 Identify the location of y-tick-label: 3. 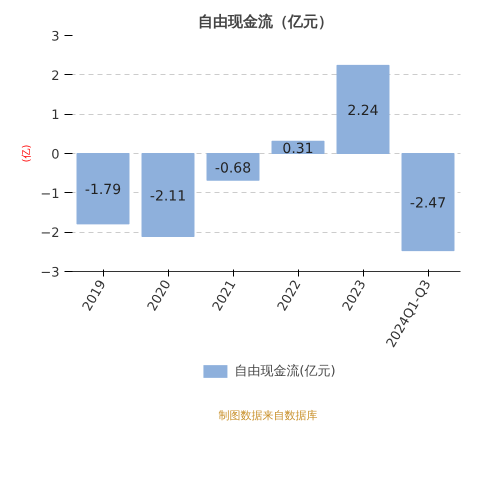
(55, 37).